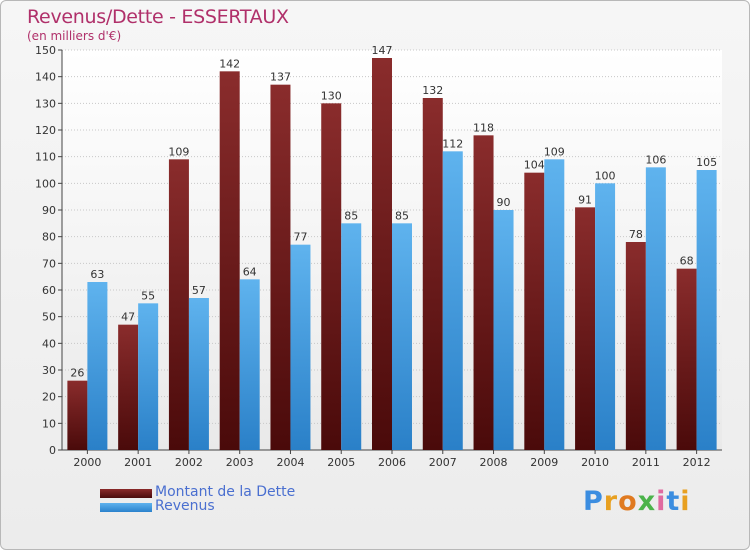 The height and width of the screenshot is (550, 750). I want to click on data-label-revenus: 105, so click(706, 162).